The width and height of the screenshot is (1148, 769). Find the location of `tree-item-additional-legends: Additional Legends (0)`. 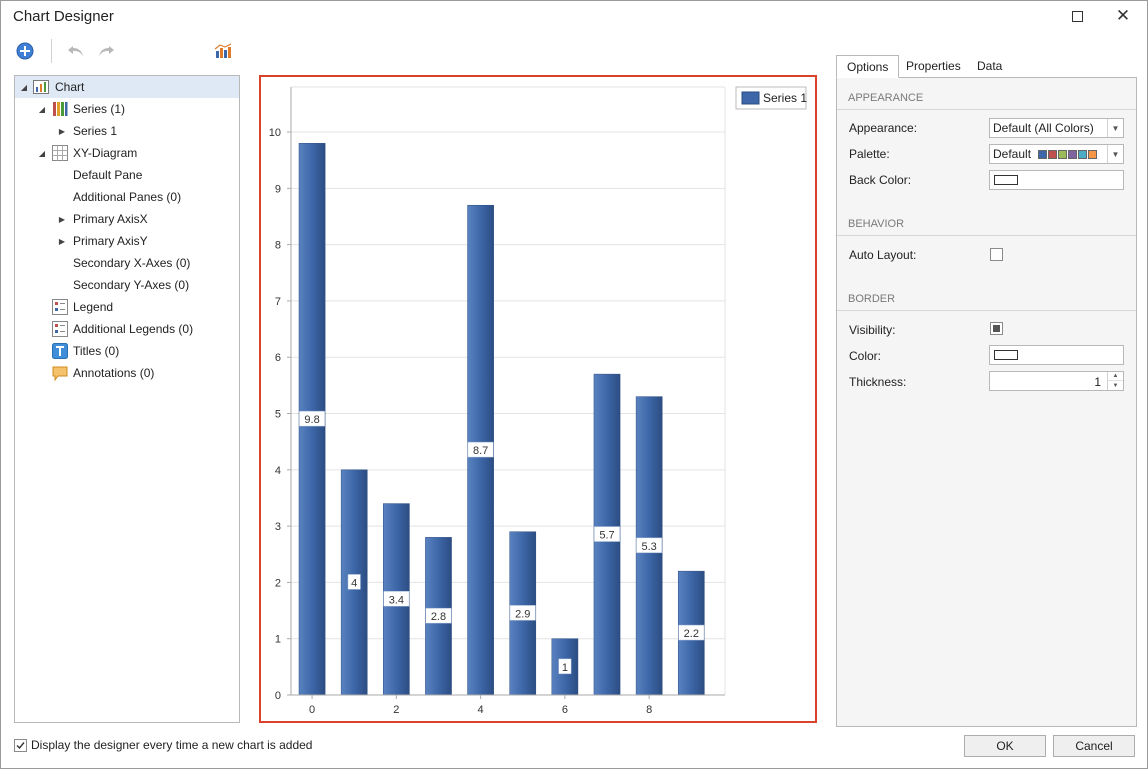

tree-item-additional-legends: Additional Legends (0) is located at coordinates (127, 329).